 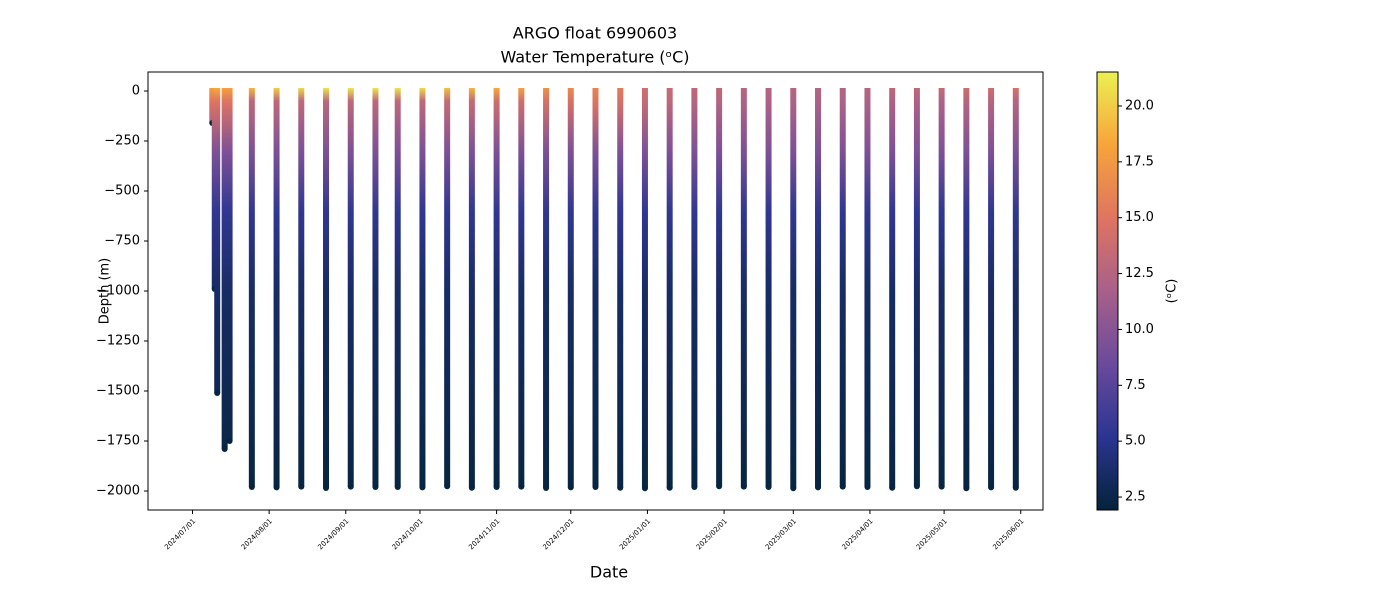 What do you see at coordinates (1008, 534) in the screenshot?
I see `x-tick-label: 2025/06/01` at bounding box center [1008, 534].